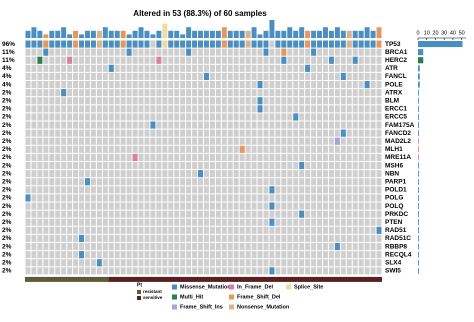 This screenshot has width=474, height=322. I want to click on legend-label: Multi_Hit, so click(191, 297).